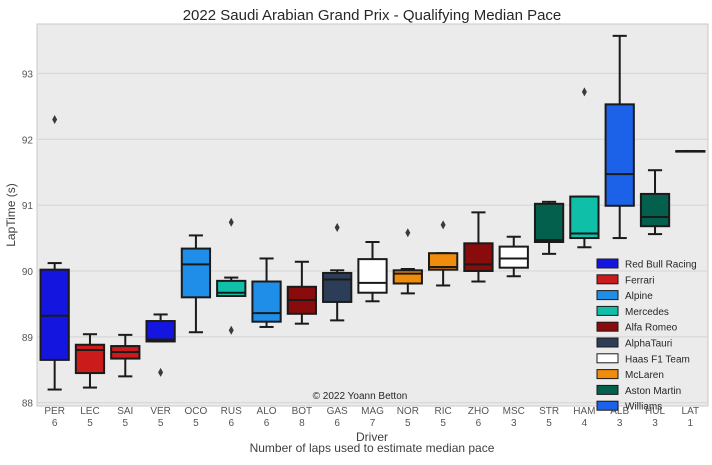 This screenshot has height=465, width=712. I want to click on legend-item: AlphaTauri, so click(634, 343).